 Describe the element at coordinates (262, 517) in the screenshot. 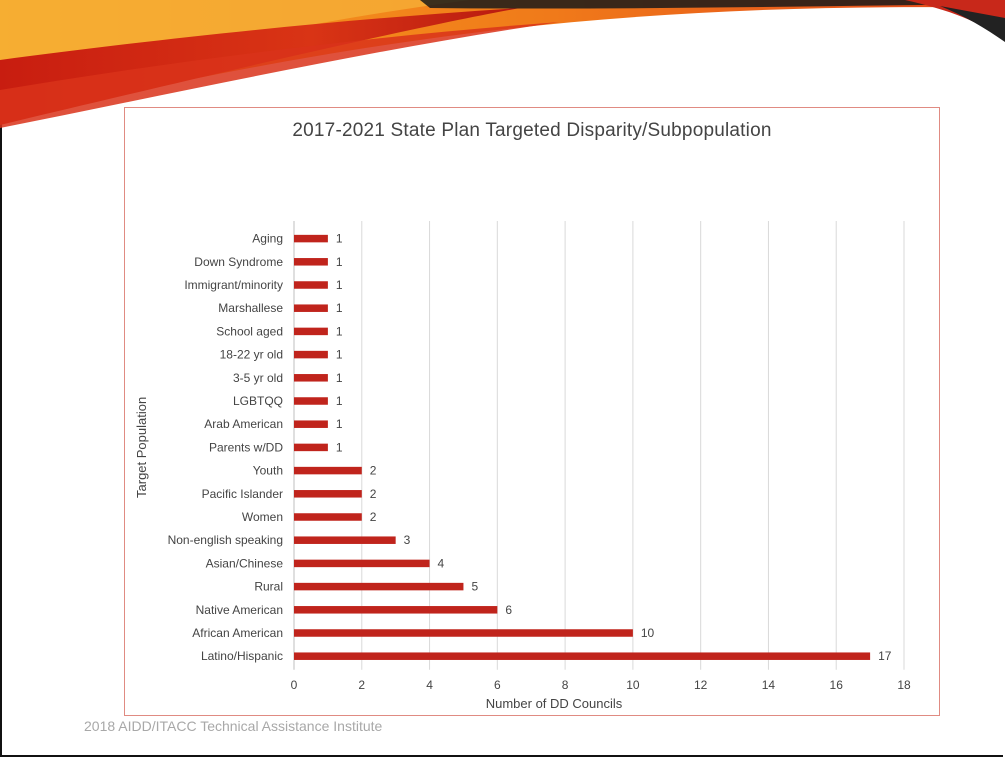

I see `category-label: Women` at that location.